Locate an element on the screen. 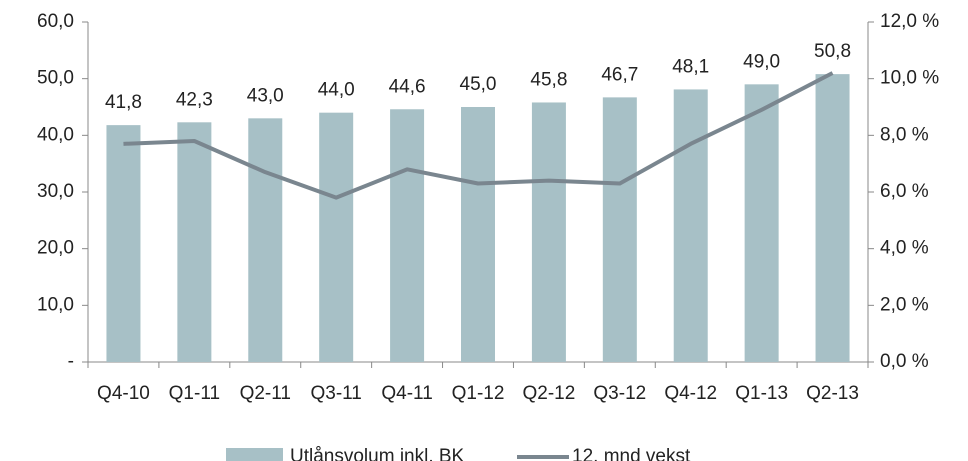 This screenshot has height=461, width=968. x-tick-label: Q3-11 is located at coordinates (335, 393).